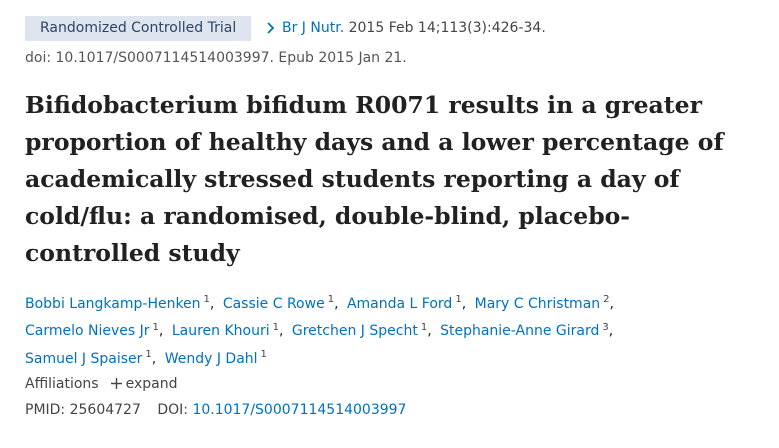 The width and height of the screenshot is (779, 448). What do you see at coordinates (447, 28) in the screenshot?
I see `citation-details: 2015 Feb 14;113(3):426-34.` at bounding box center [447, 28].